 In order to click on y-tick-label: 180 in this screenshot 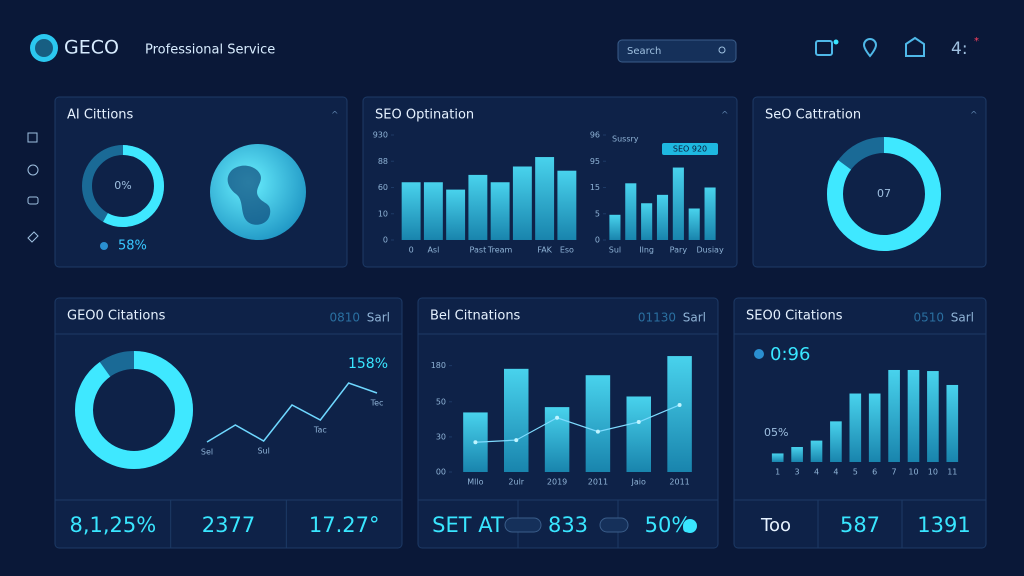, I will do `click(438, 365)`.